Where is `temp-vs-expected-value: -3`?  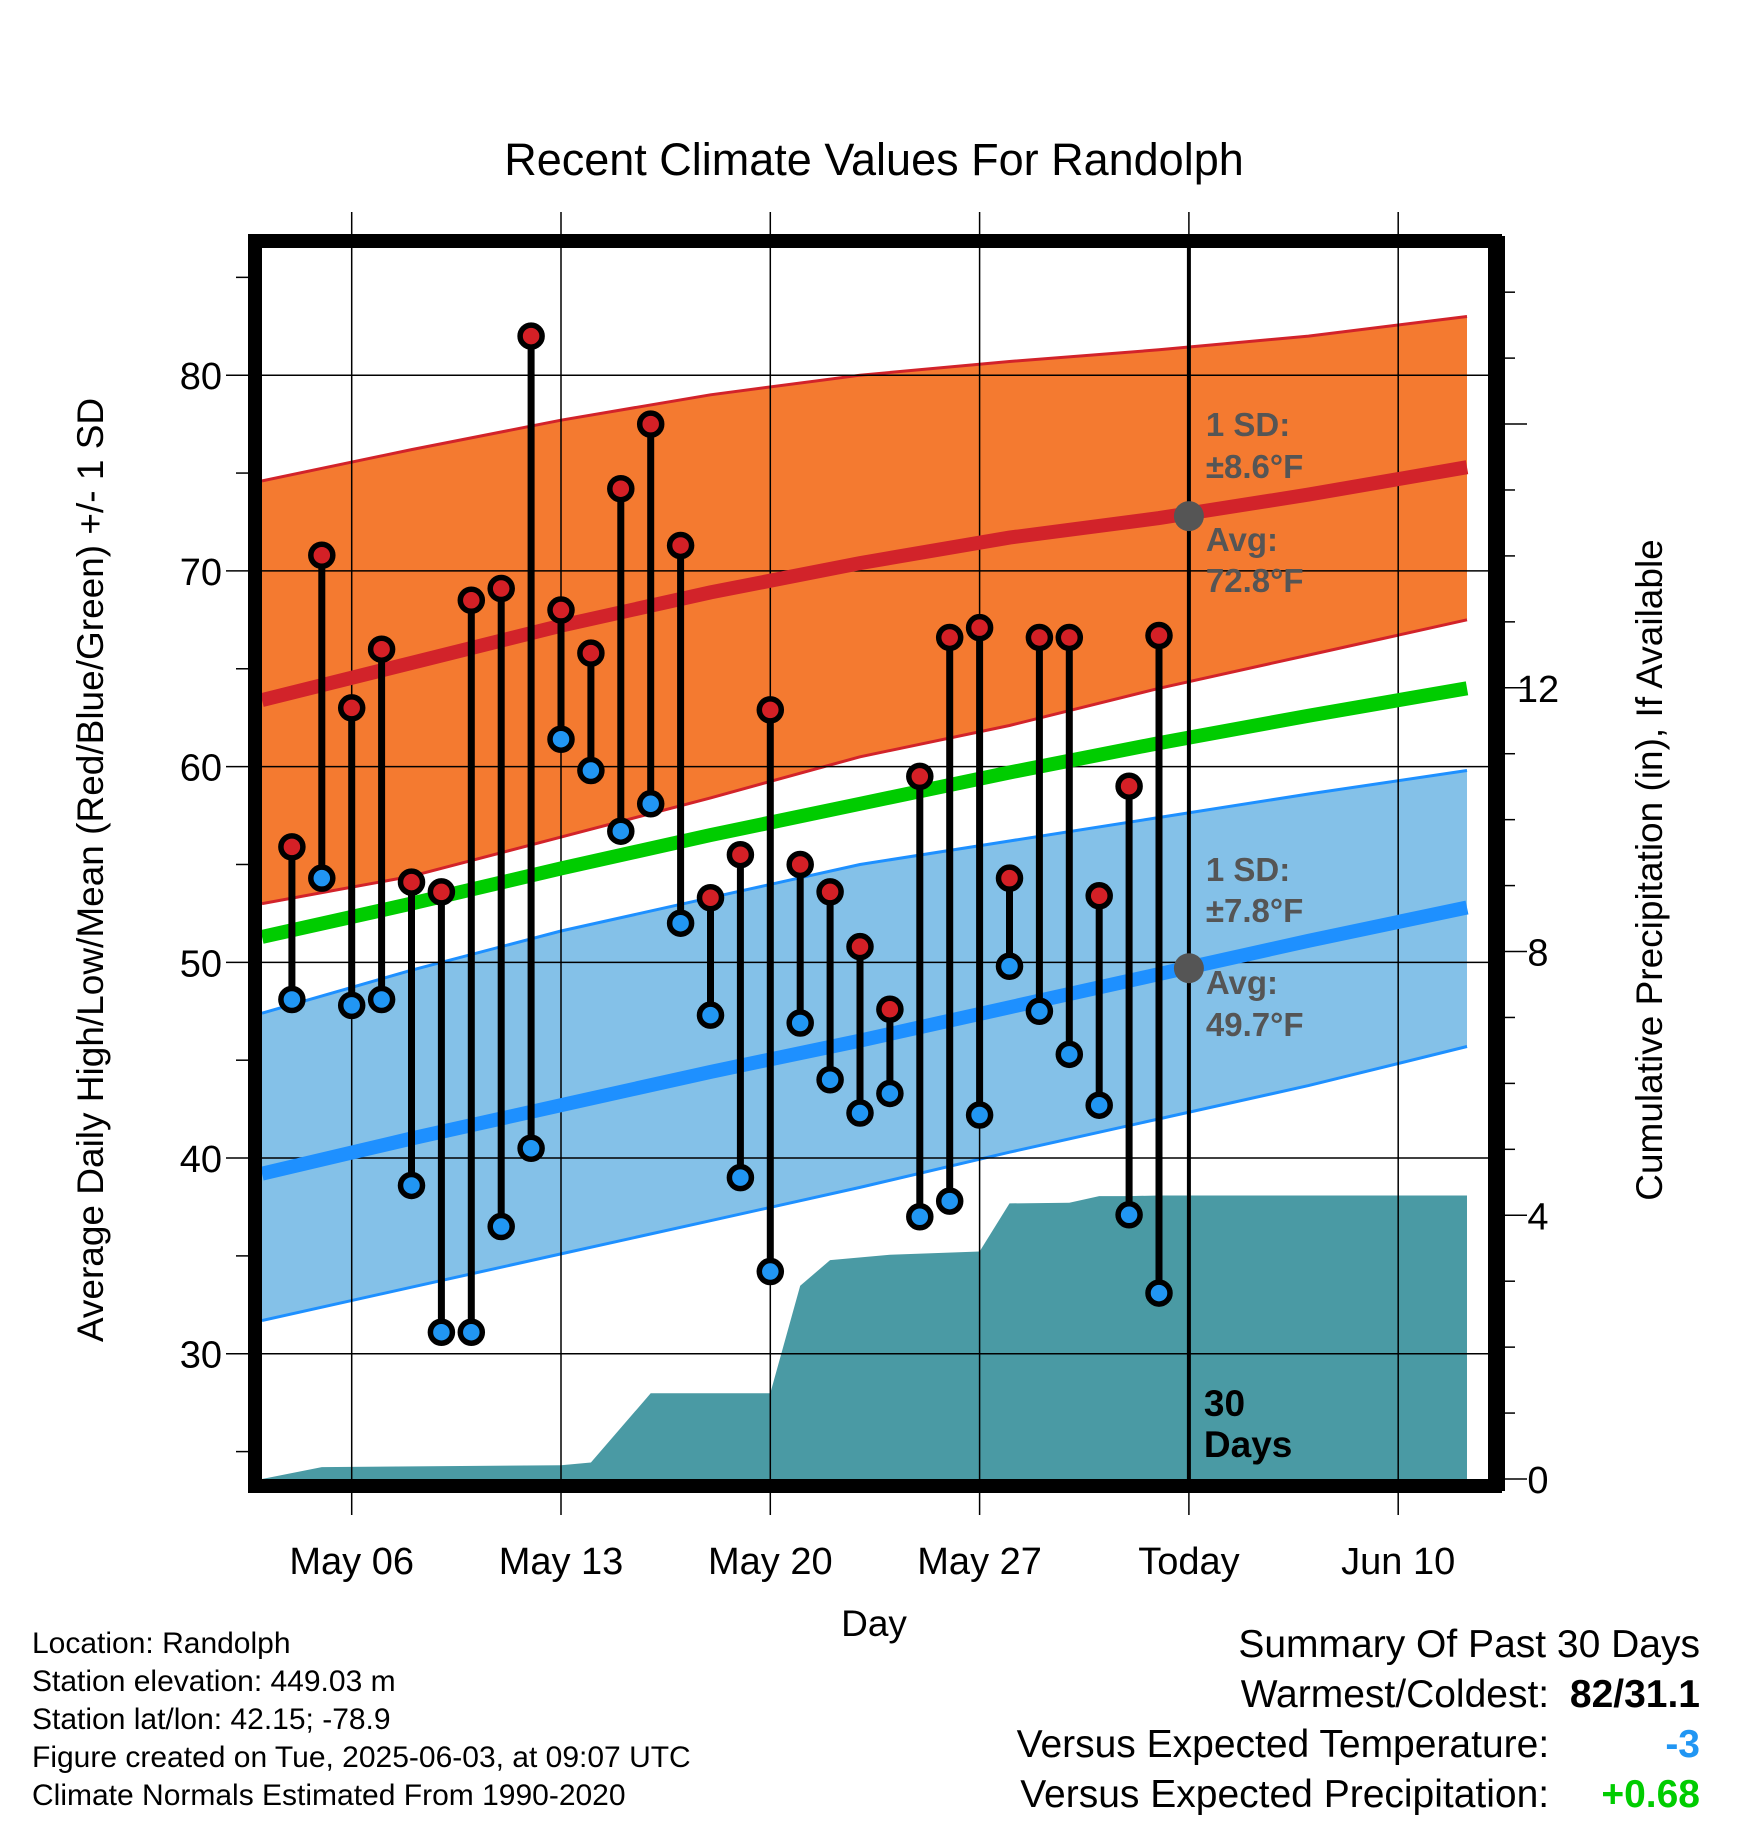 temp-vs-expected-value: -3 is located at coordinates (1682, 1744).